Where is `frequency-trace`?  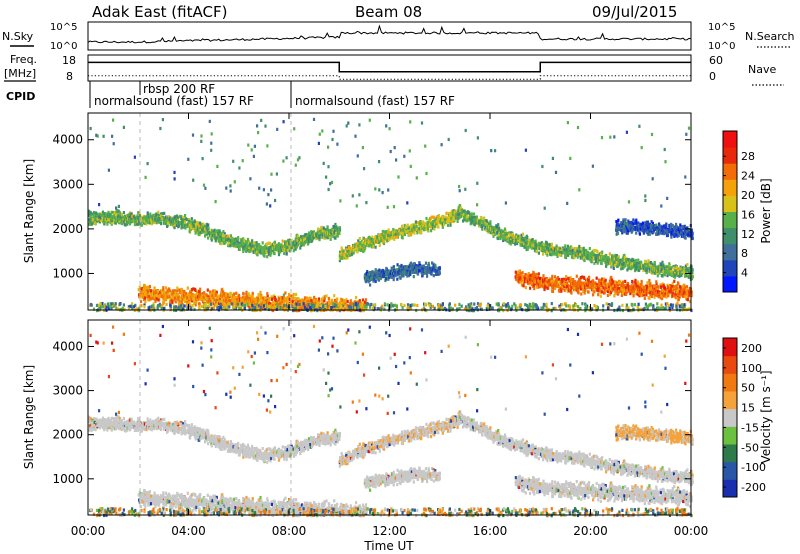 frequency-trace is located at coordinates (389, 67).